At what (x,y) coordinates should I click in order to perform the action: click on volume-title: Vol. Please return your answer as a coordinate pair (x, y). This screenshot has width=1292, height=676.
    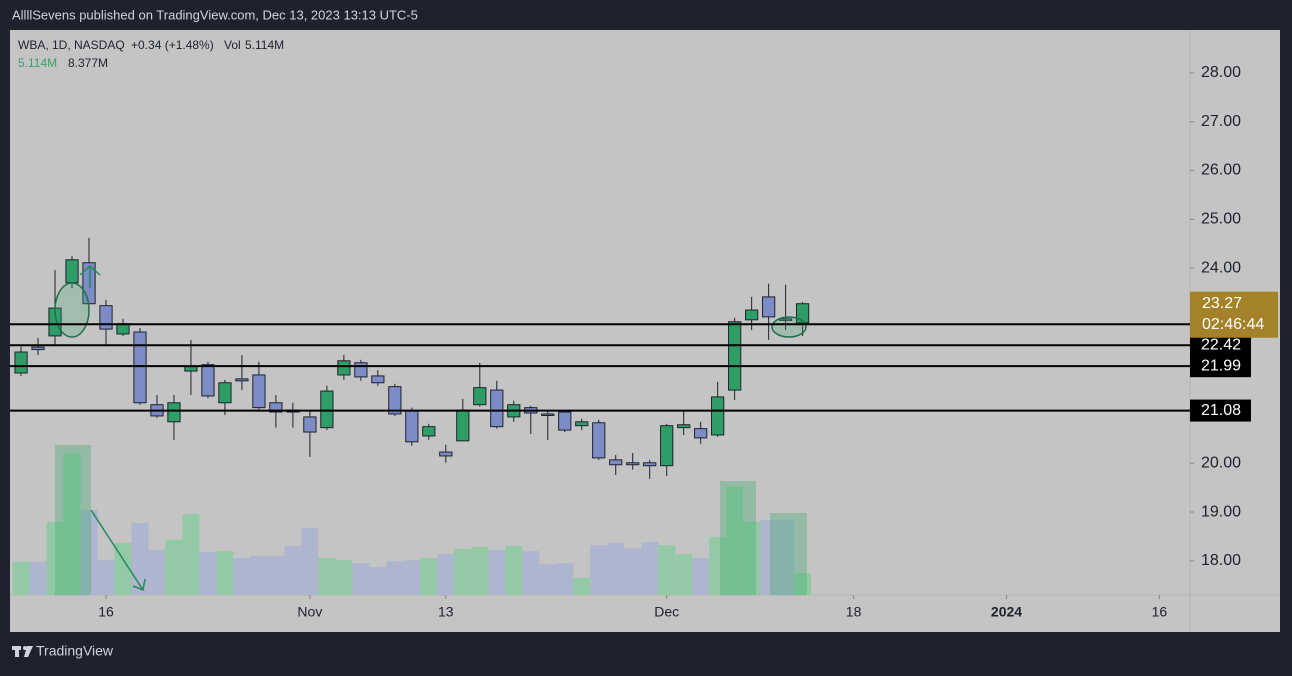
    Looking at the image, I should click on (232, 45).